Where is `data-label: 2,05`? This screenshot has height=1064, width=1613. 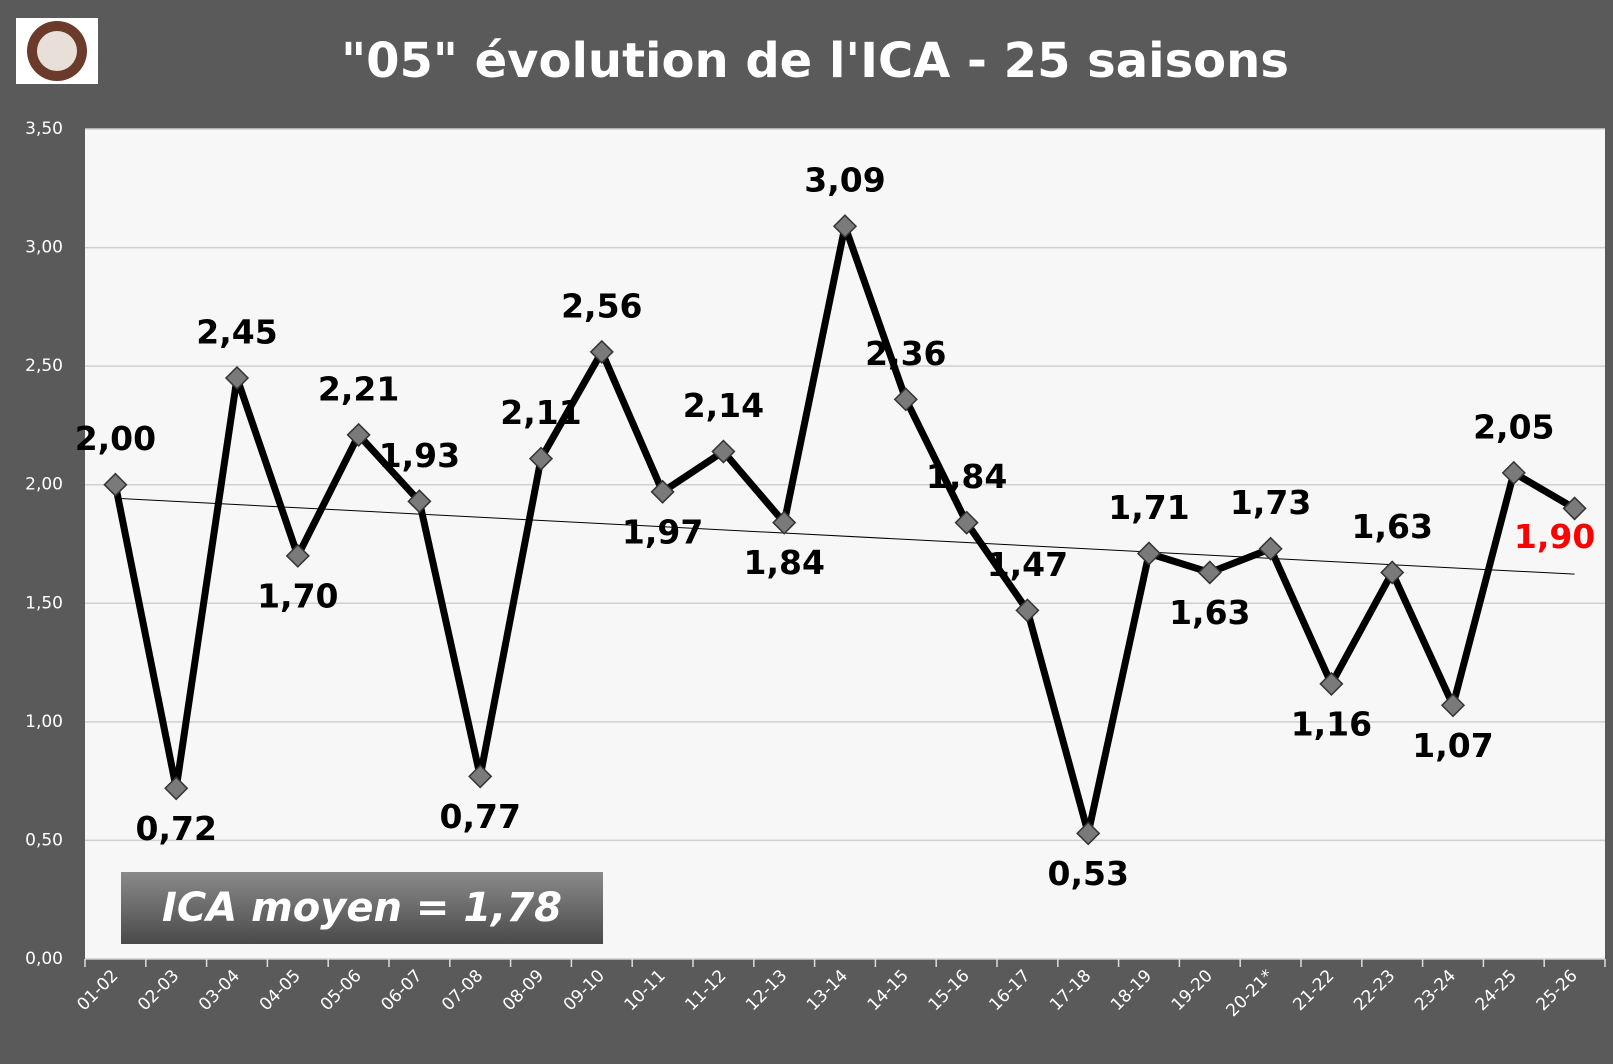
data-label: 2,05 is located at coordinates (1513, 426).